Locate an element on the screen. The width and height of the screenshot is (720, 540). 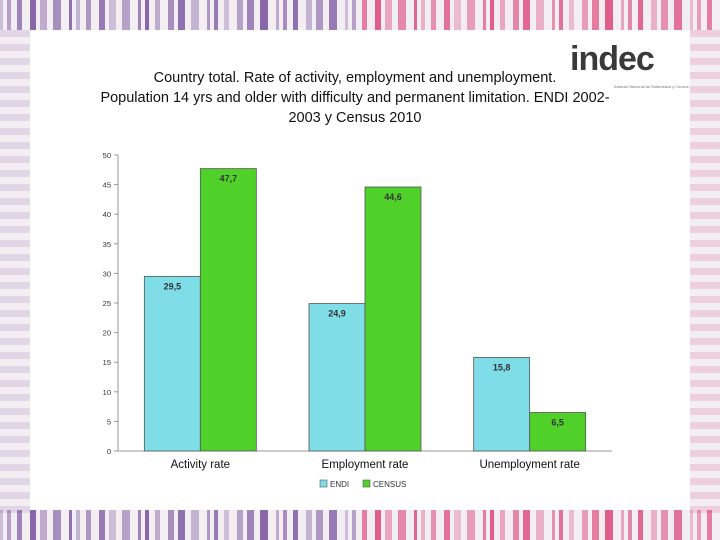
logo-text-dec: dec is located at coordinates (626, 59).